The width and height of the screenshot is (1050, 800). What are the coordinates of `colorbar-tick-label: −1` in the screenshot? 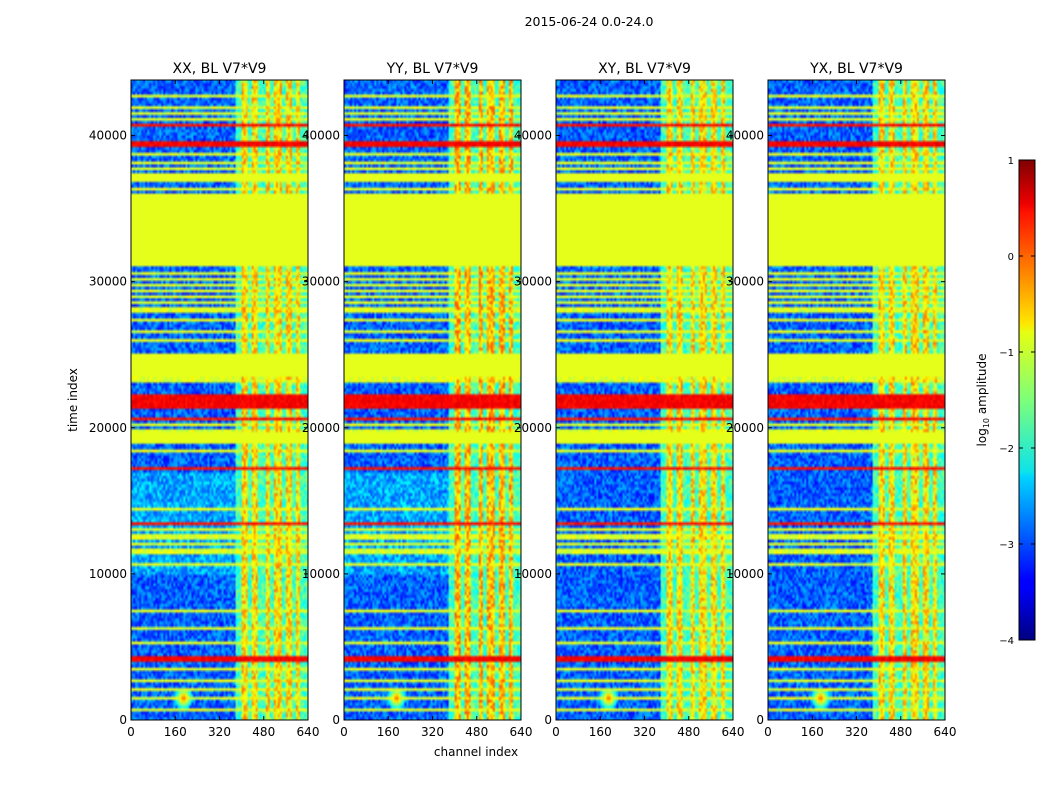 It's located at (1006, 353).